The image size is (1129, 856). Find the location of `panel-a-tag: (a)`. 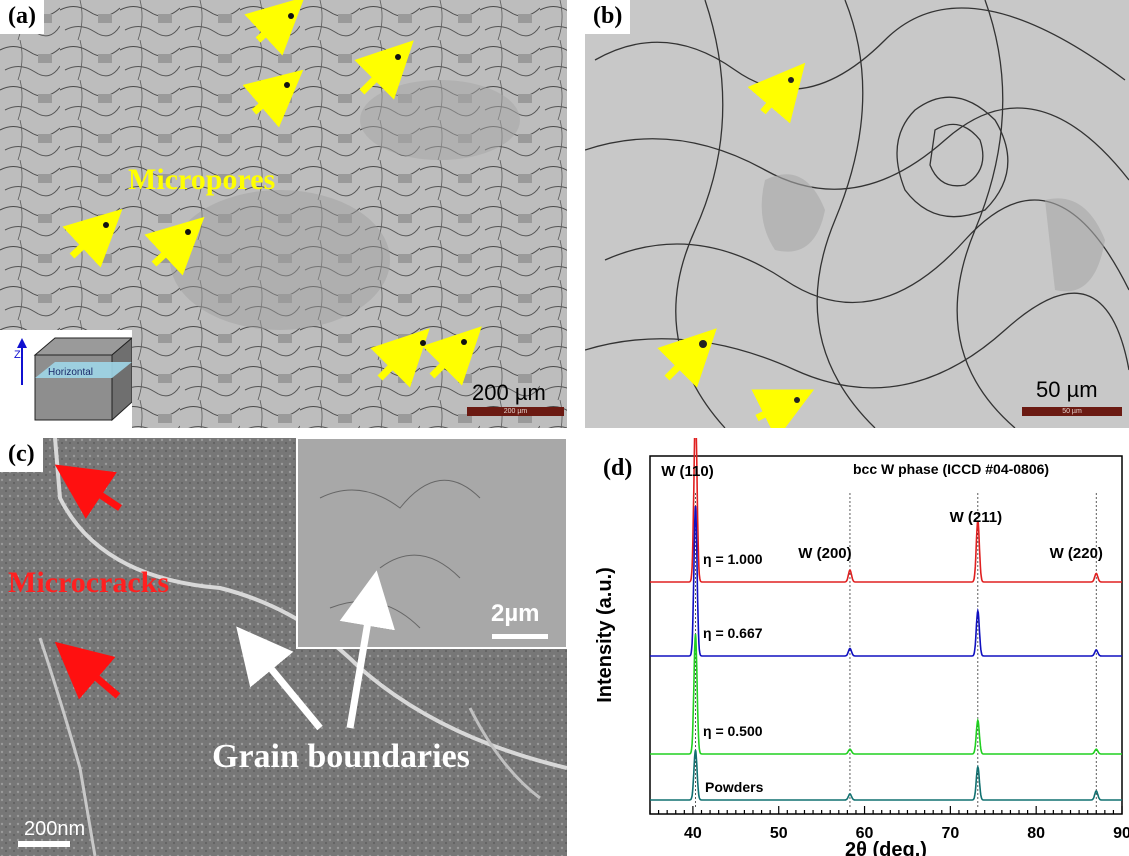

panel-a-tag: (a) is located at coordinates (22, 17).